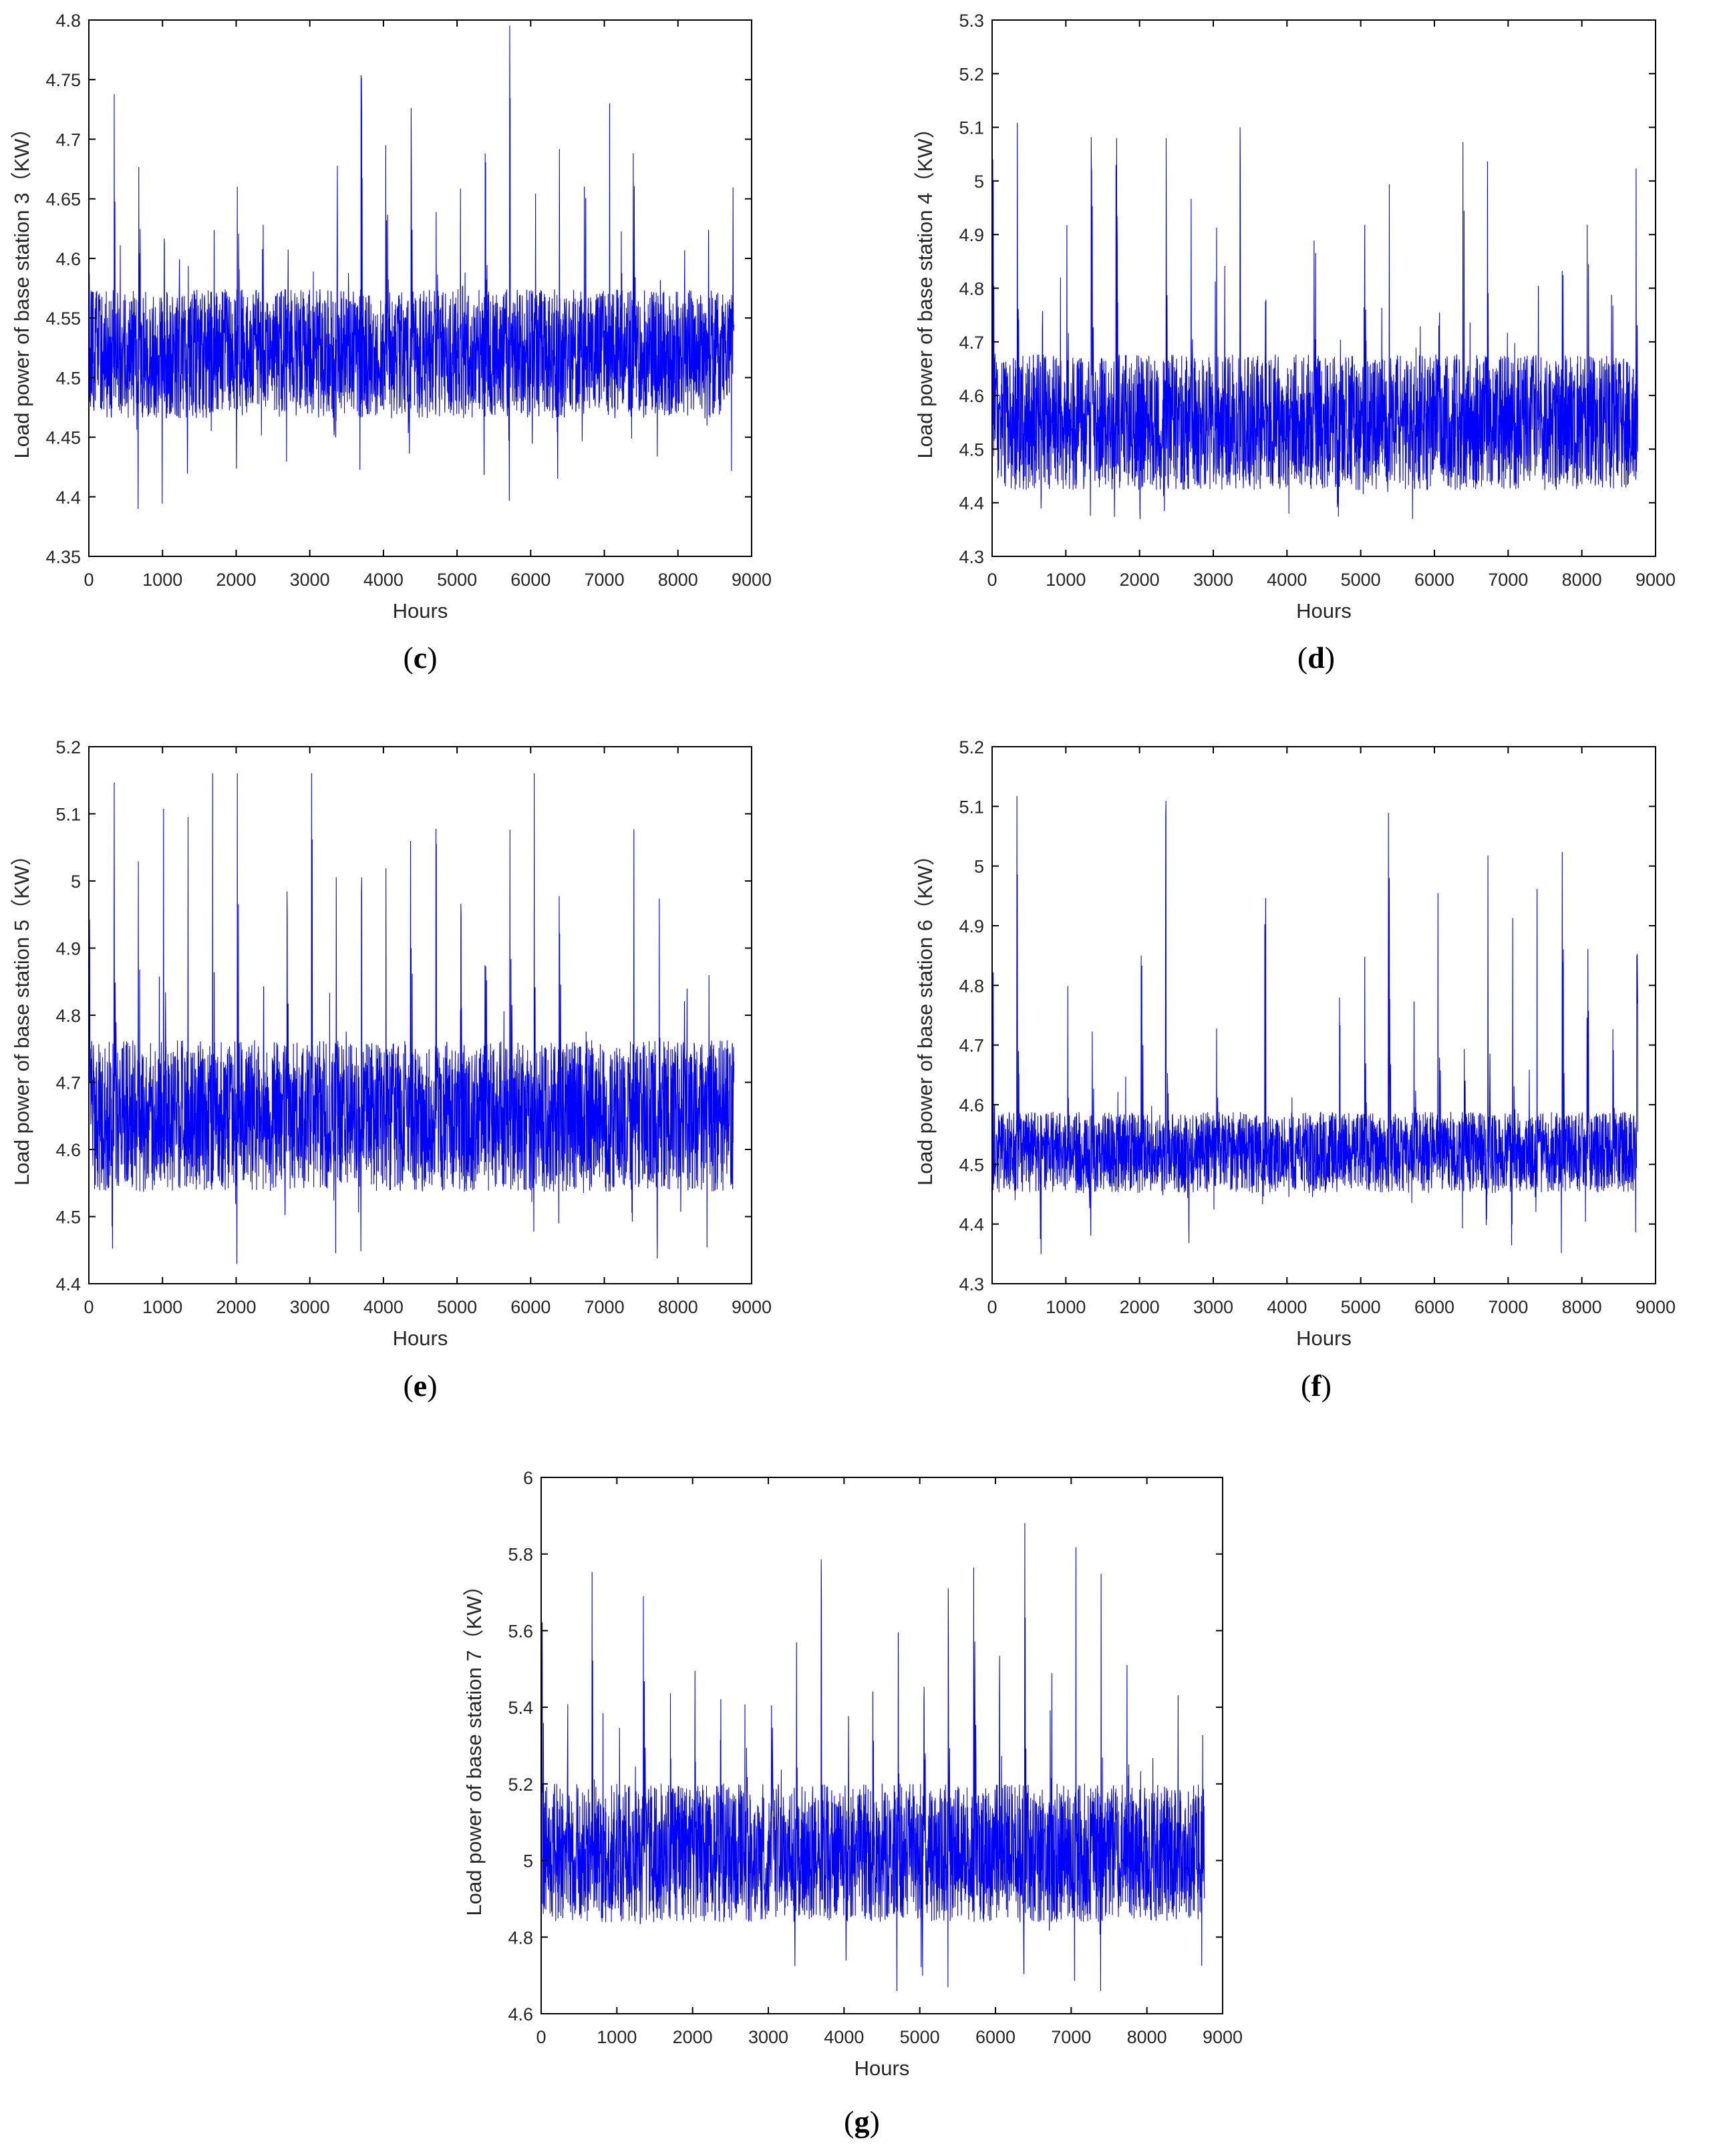 The image size is (1709, 2156). I want to click on series-line-c, so click(411, 267).